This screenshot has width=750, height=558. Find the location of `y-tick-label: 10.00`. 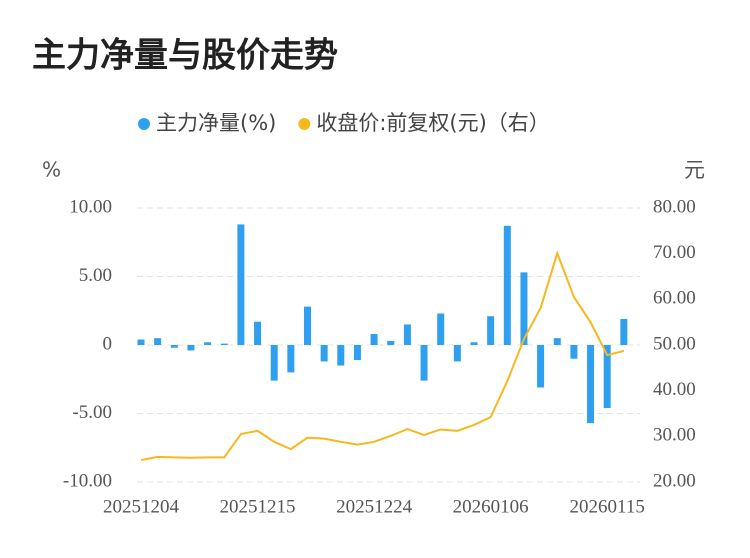

y-tick-label: 10.00 is located at coordinates (90, 206).